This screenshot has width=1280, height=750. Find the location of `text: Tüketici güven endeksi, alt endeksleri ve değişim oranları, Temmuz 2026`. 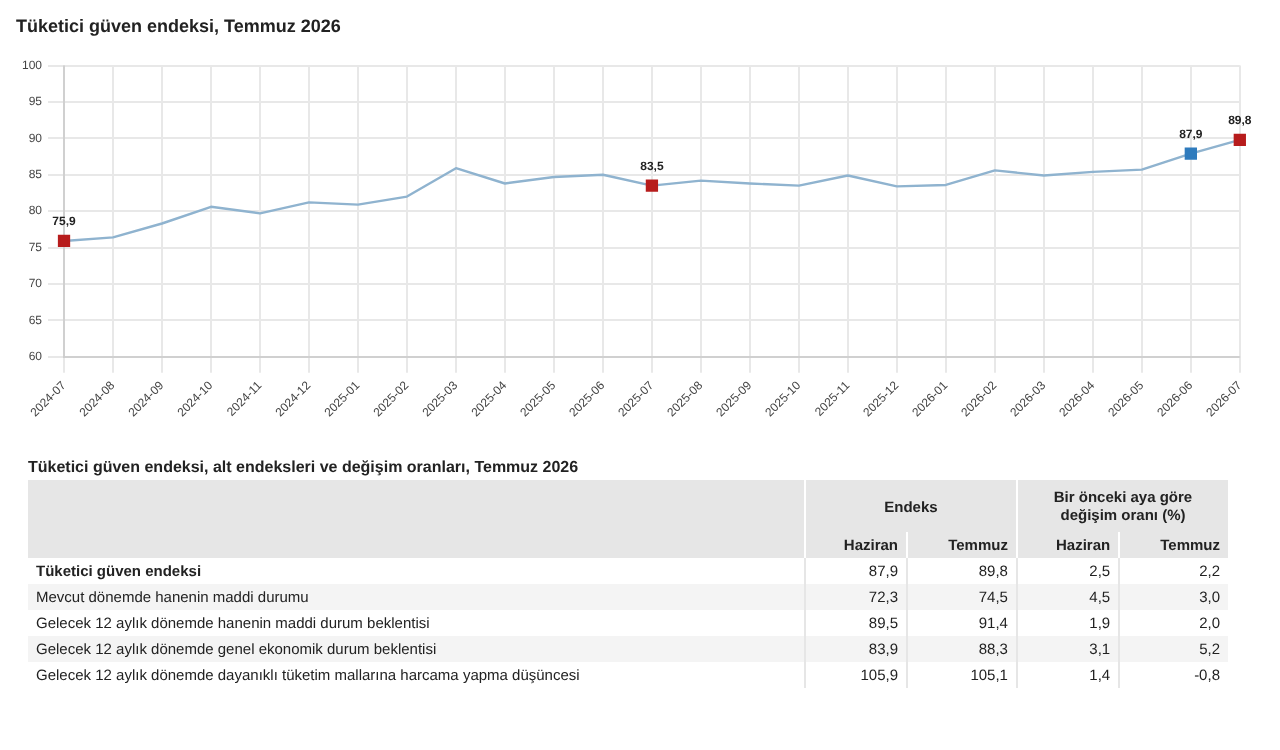

text: Tüketici güven endeksi, alt endeksleri ve değişim oranları, Temmuz 2026 is located at coordinates (304, 469).